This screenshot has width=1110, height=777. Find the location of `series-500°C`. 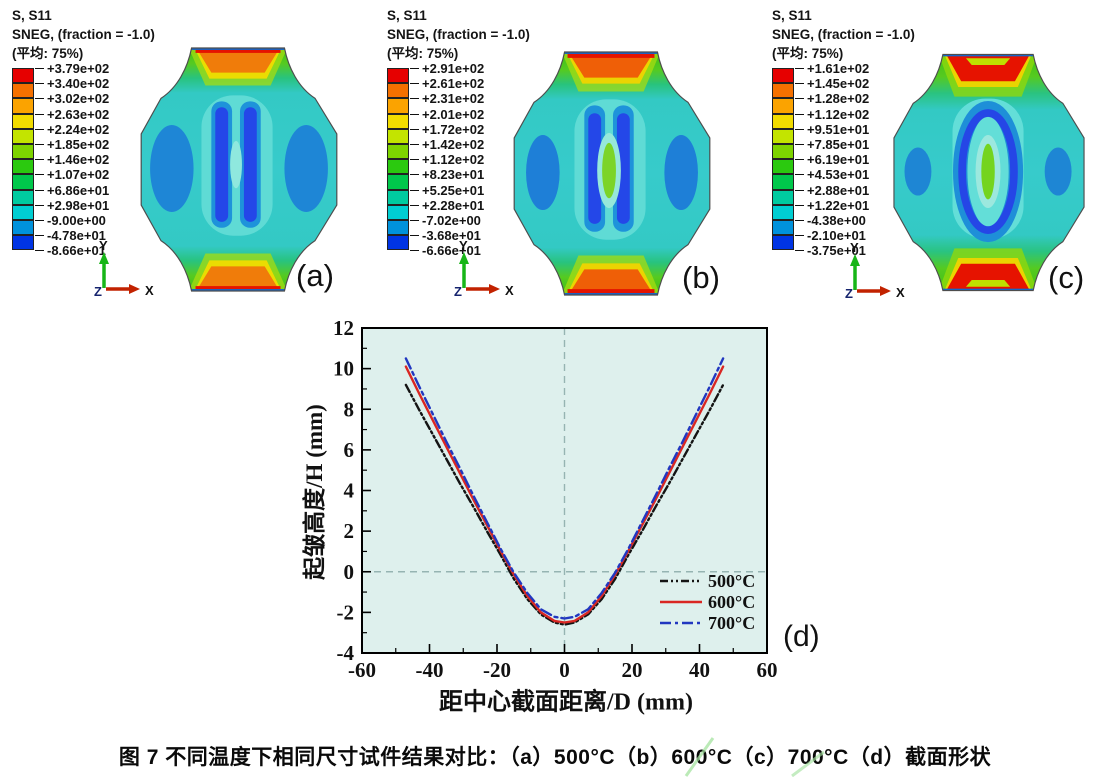

series-500°C is located at coordinates (564, 504).